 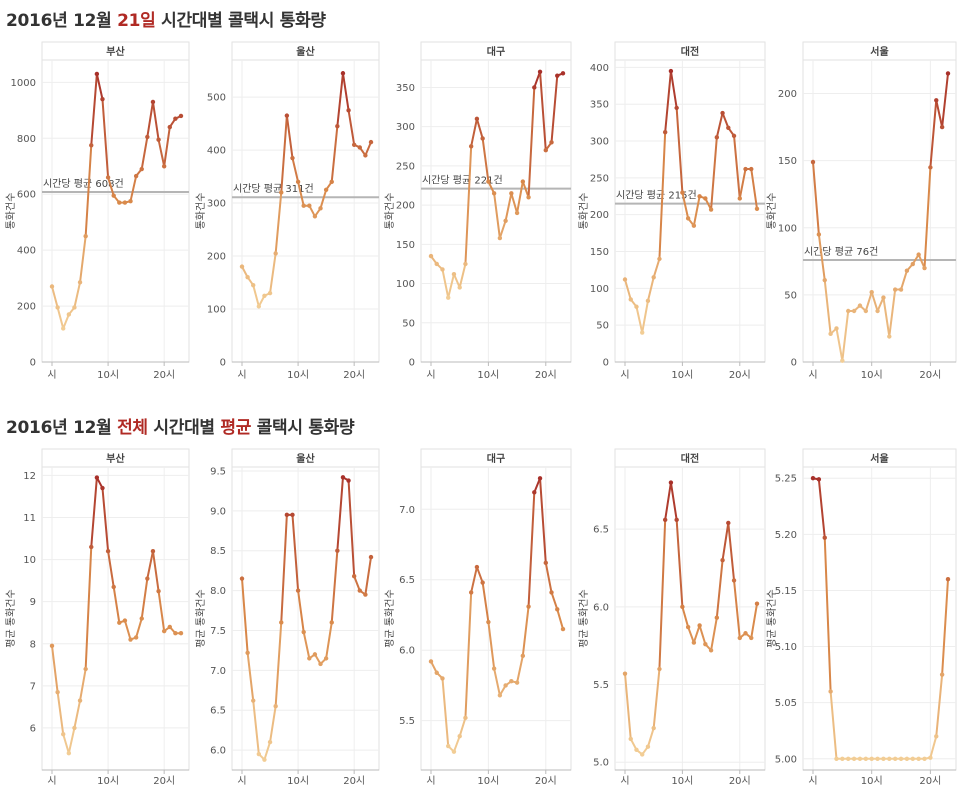 I want to click on y-tick-label: 5.05, so click(x=786, y=703).